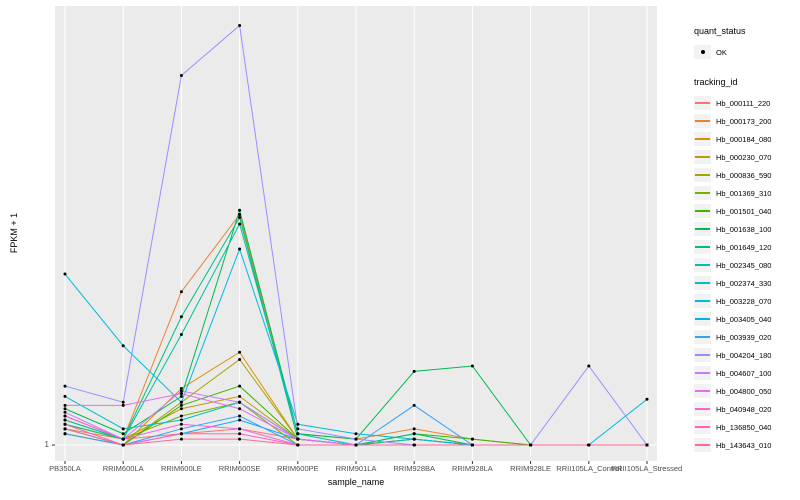 This screenshot has width=800, height=500. Describe the element at coordinates (744, 139) in the screenshot. I see `legend-item-label: Hb_000184_080` at that location.